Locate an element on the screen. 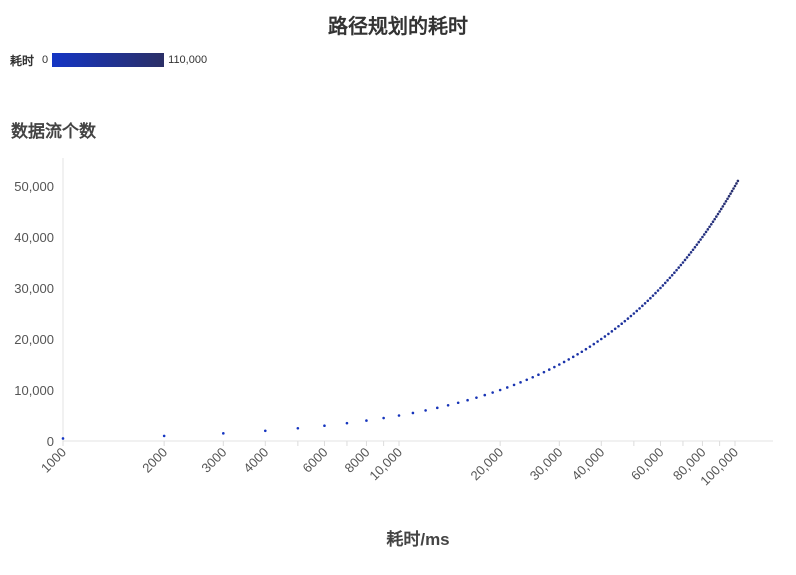 The image size is (796, 575). x-tick-label: 4000 is located at coordinates (255, 460).